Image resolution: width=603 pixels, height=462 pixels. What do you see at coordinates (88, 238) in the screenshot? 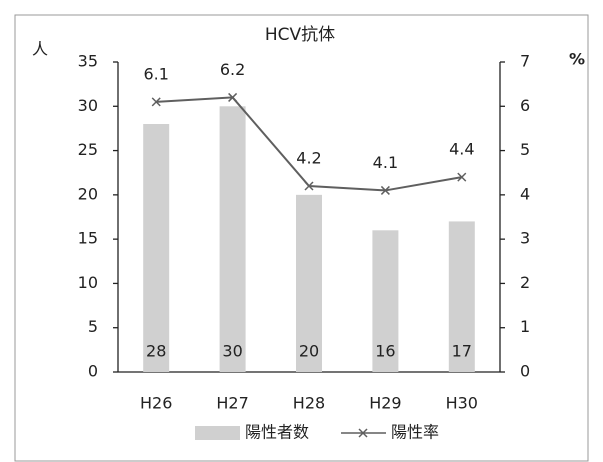
I see `y-tick-label: 15` at bounding box center [88, 238].